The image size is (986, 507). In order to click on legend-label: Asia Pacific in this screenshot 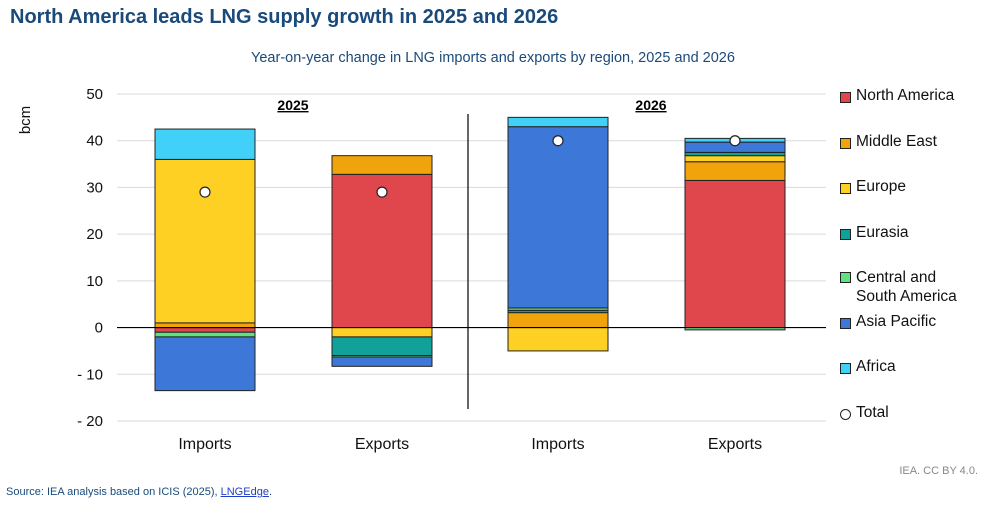, I will do `click(896, 321)`.